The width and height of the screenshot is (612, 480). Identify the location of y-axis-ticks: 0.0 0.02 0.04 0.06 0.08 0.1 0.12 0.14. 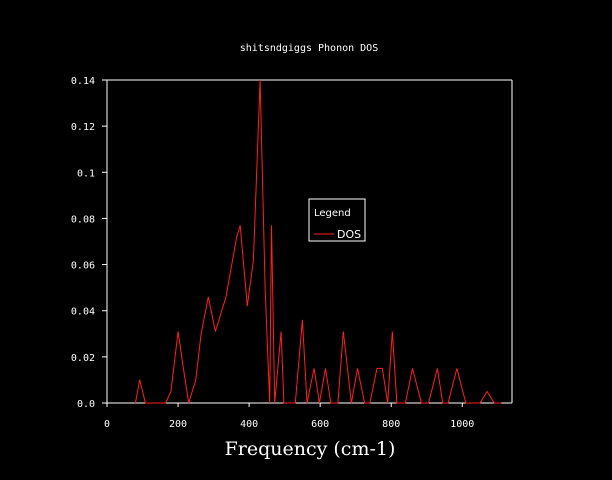
(89, 243).